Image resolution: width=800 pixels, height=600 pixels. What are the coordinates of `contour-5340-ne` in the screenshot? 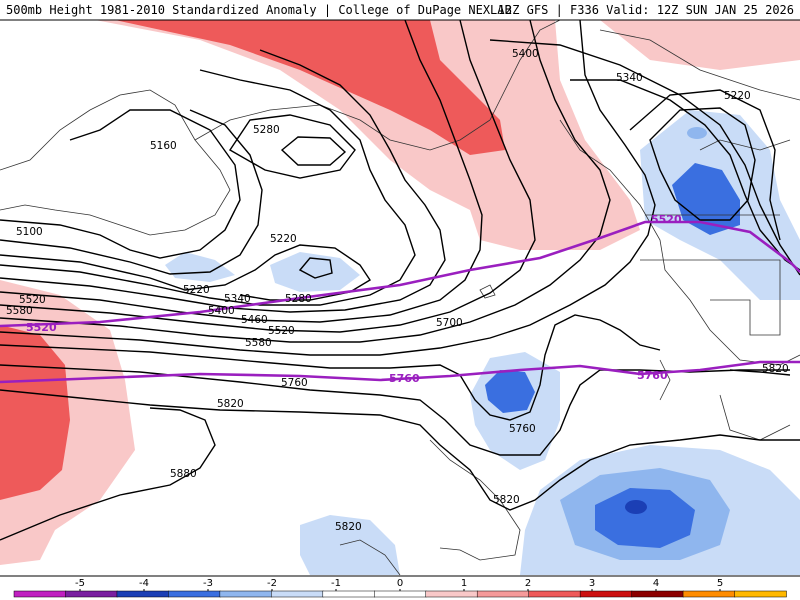 It's located at (685, 175).